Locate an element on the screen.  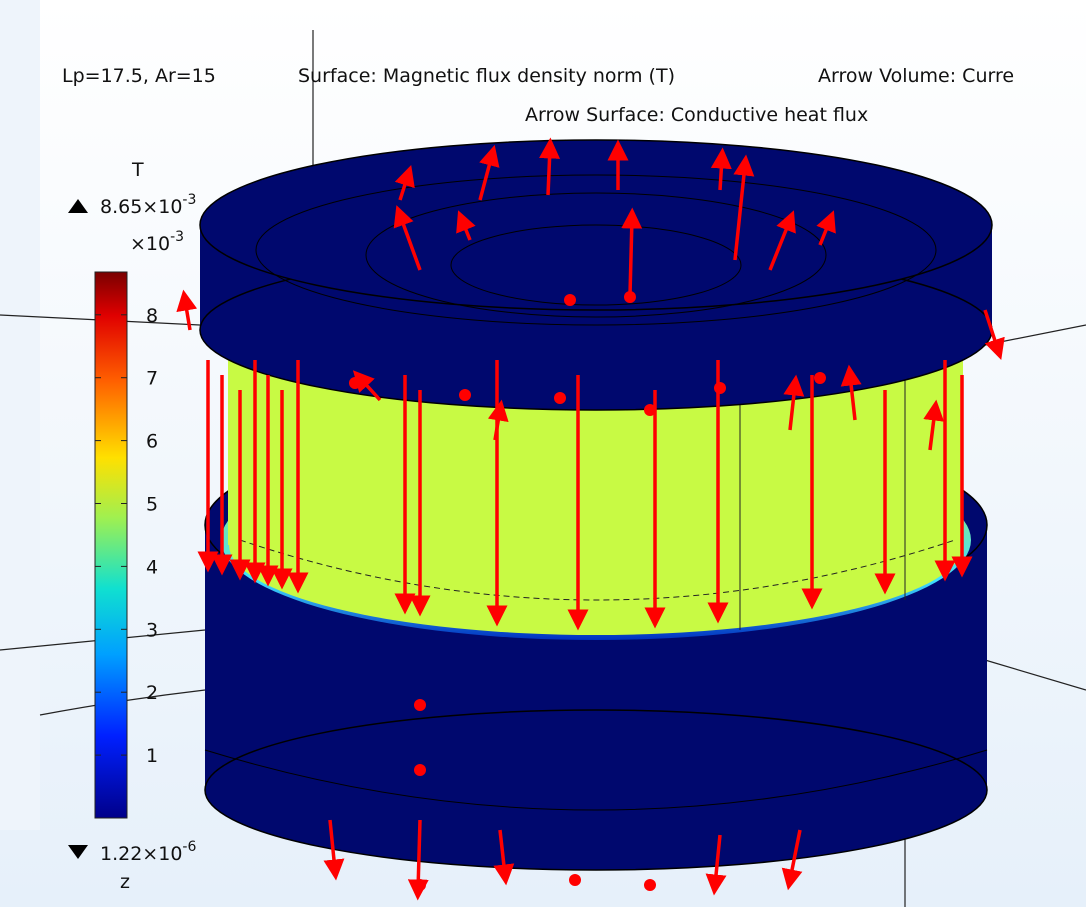
legend-unit: T is located at coordinates (137, 170).